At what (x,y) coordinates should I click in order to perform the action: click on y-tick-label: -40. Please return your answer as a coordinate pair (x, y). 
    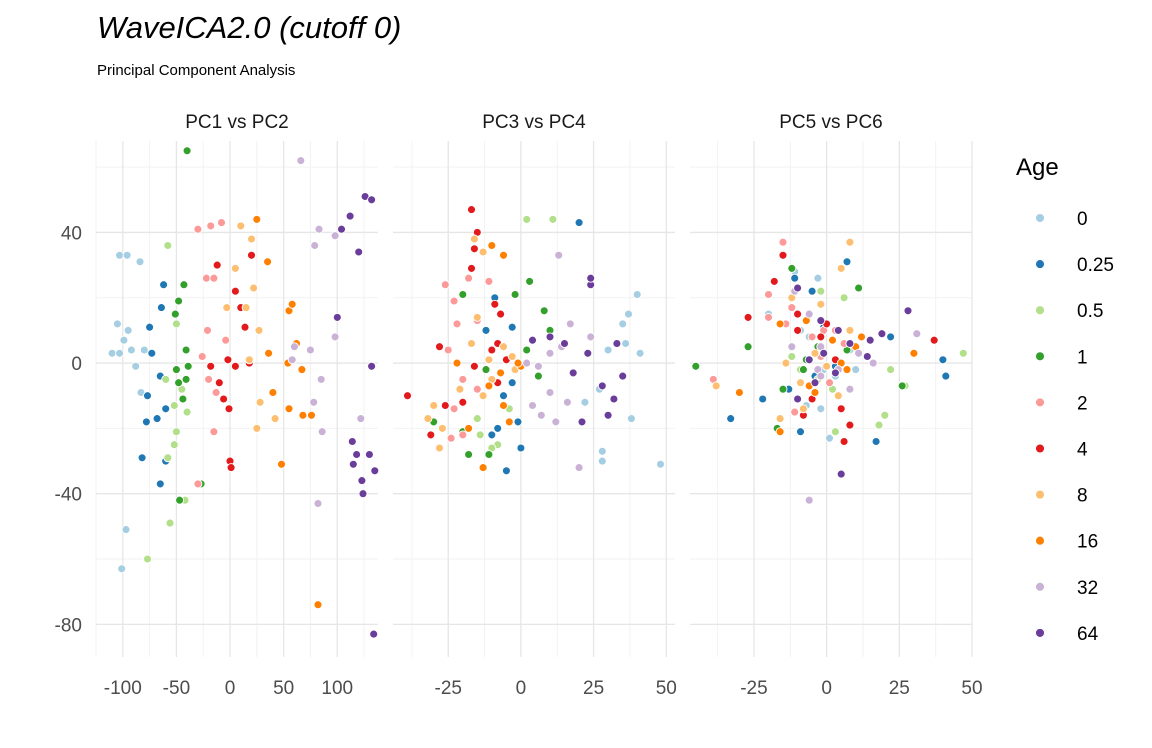
    Looking at the image, I should click on (68, 495).